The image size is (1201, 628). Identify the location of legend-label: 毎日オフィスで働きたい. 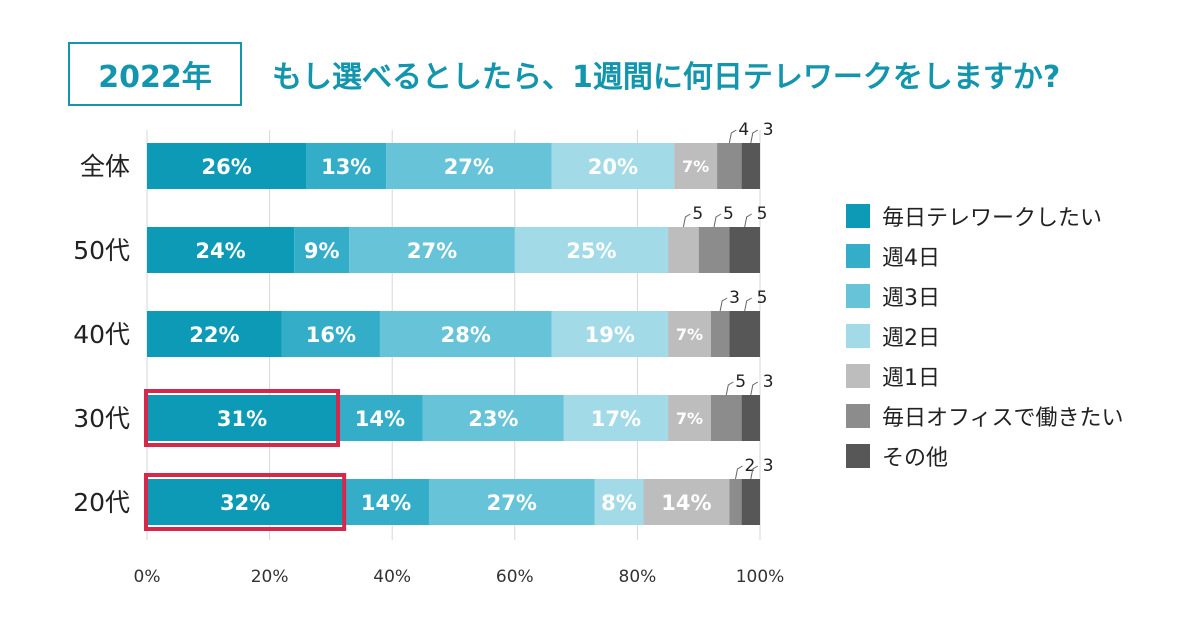
(1003, 418).